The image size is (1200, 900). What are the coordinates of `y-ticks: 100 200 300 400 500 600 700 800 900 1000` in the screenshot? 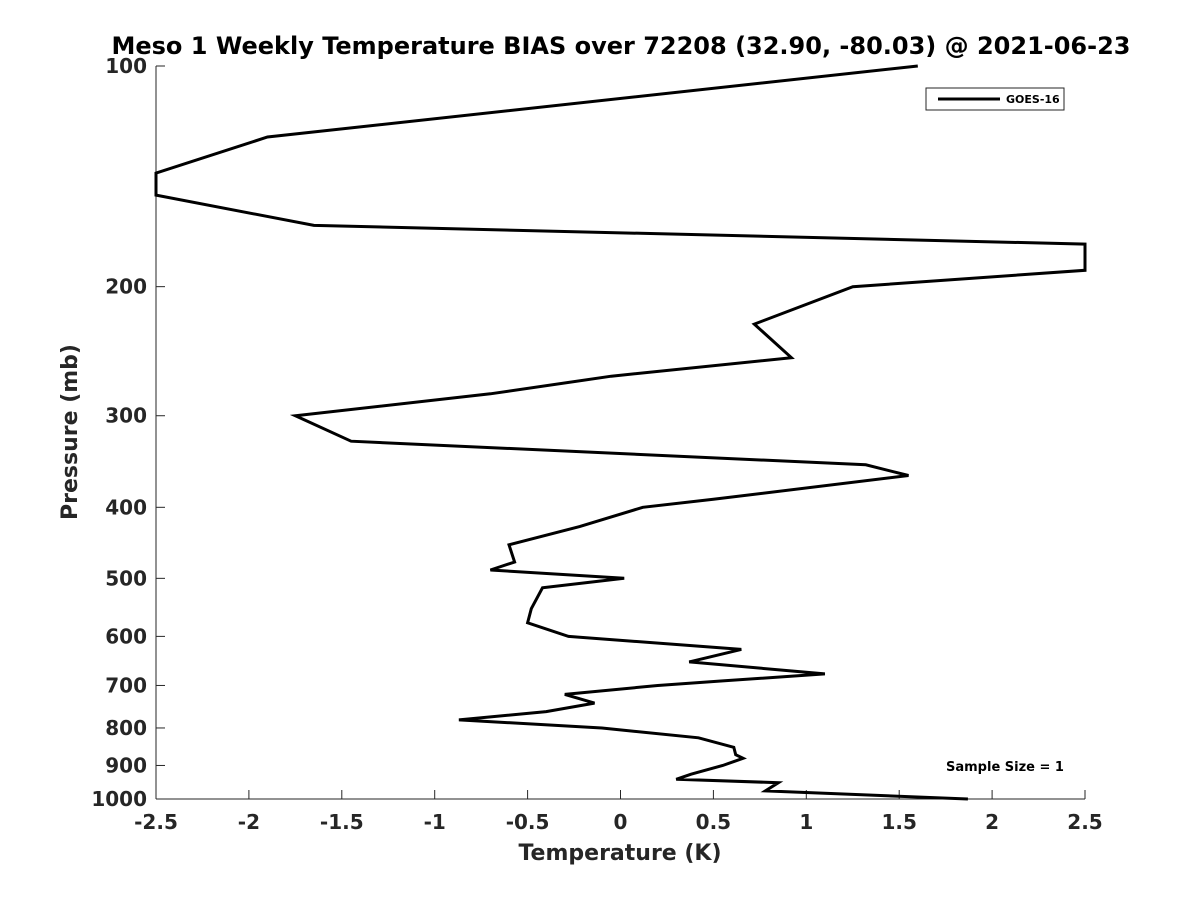 It's located at (128, 432).